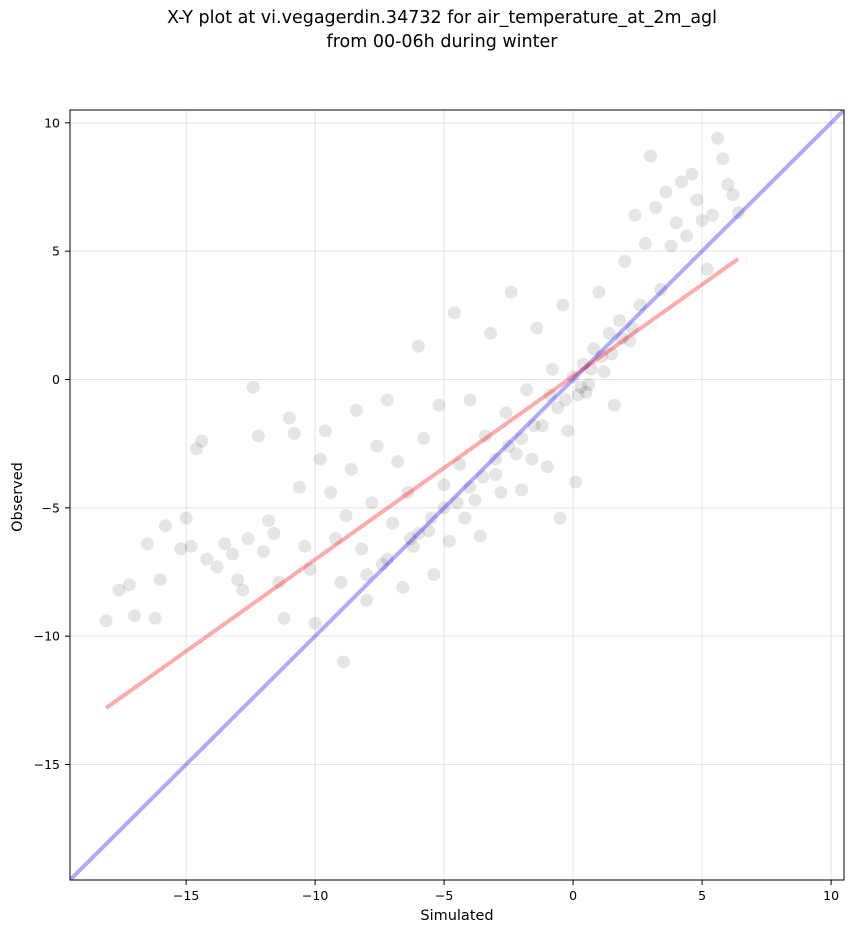 The height and width of the screenshot is (934, 854). Describe the element at coordinates (702, 895) in the screenshot. I see `x-tick-label: 5` at that location.